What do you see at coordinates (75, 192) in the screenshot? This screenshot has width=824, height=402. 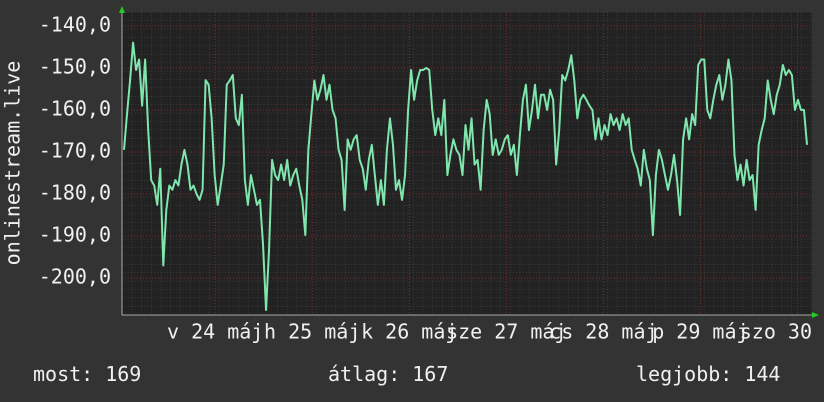 I see `y-tick-label: -180,0` at bounding box center [75, 192].